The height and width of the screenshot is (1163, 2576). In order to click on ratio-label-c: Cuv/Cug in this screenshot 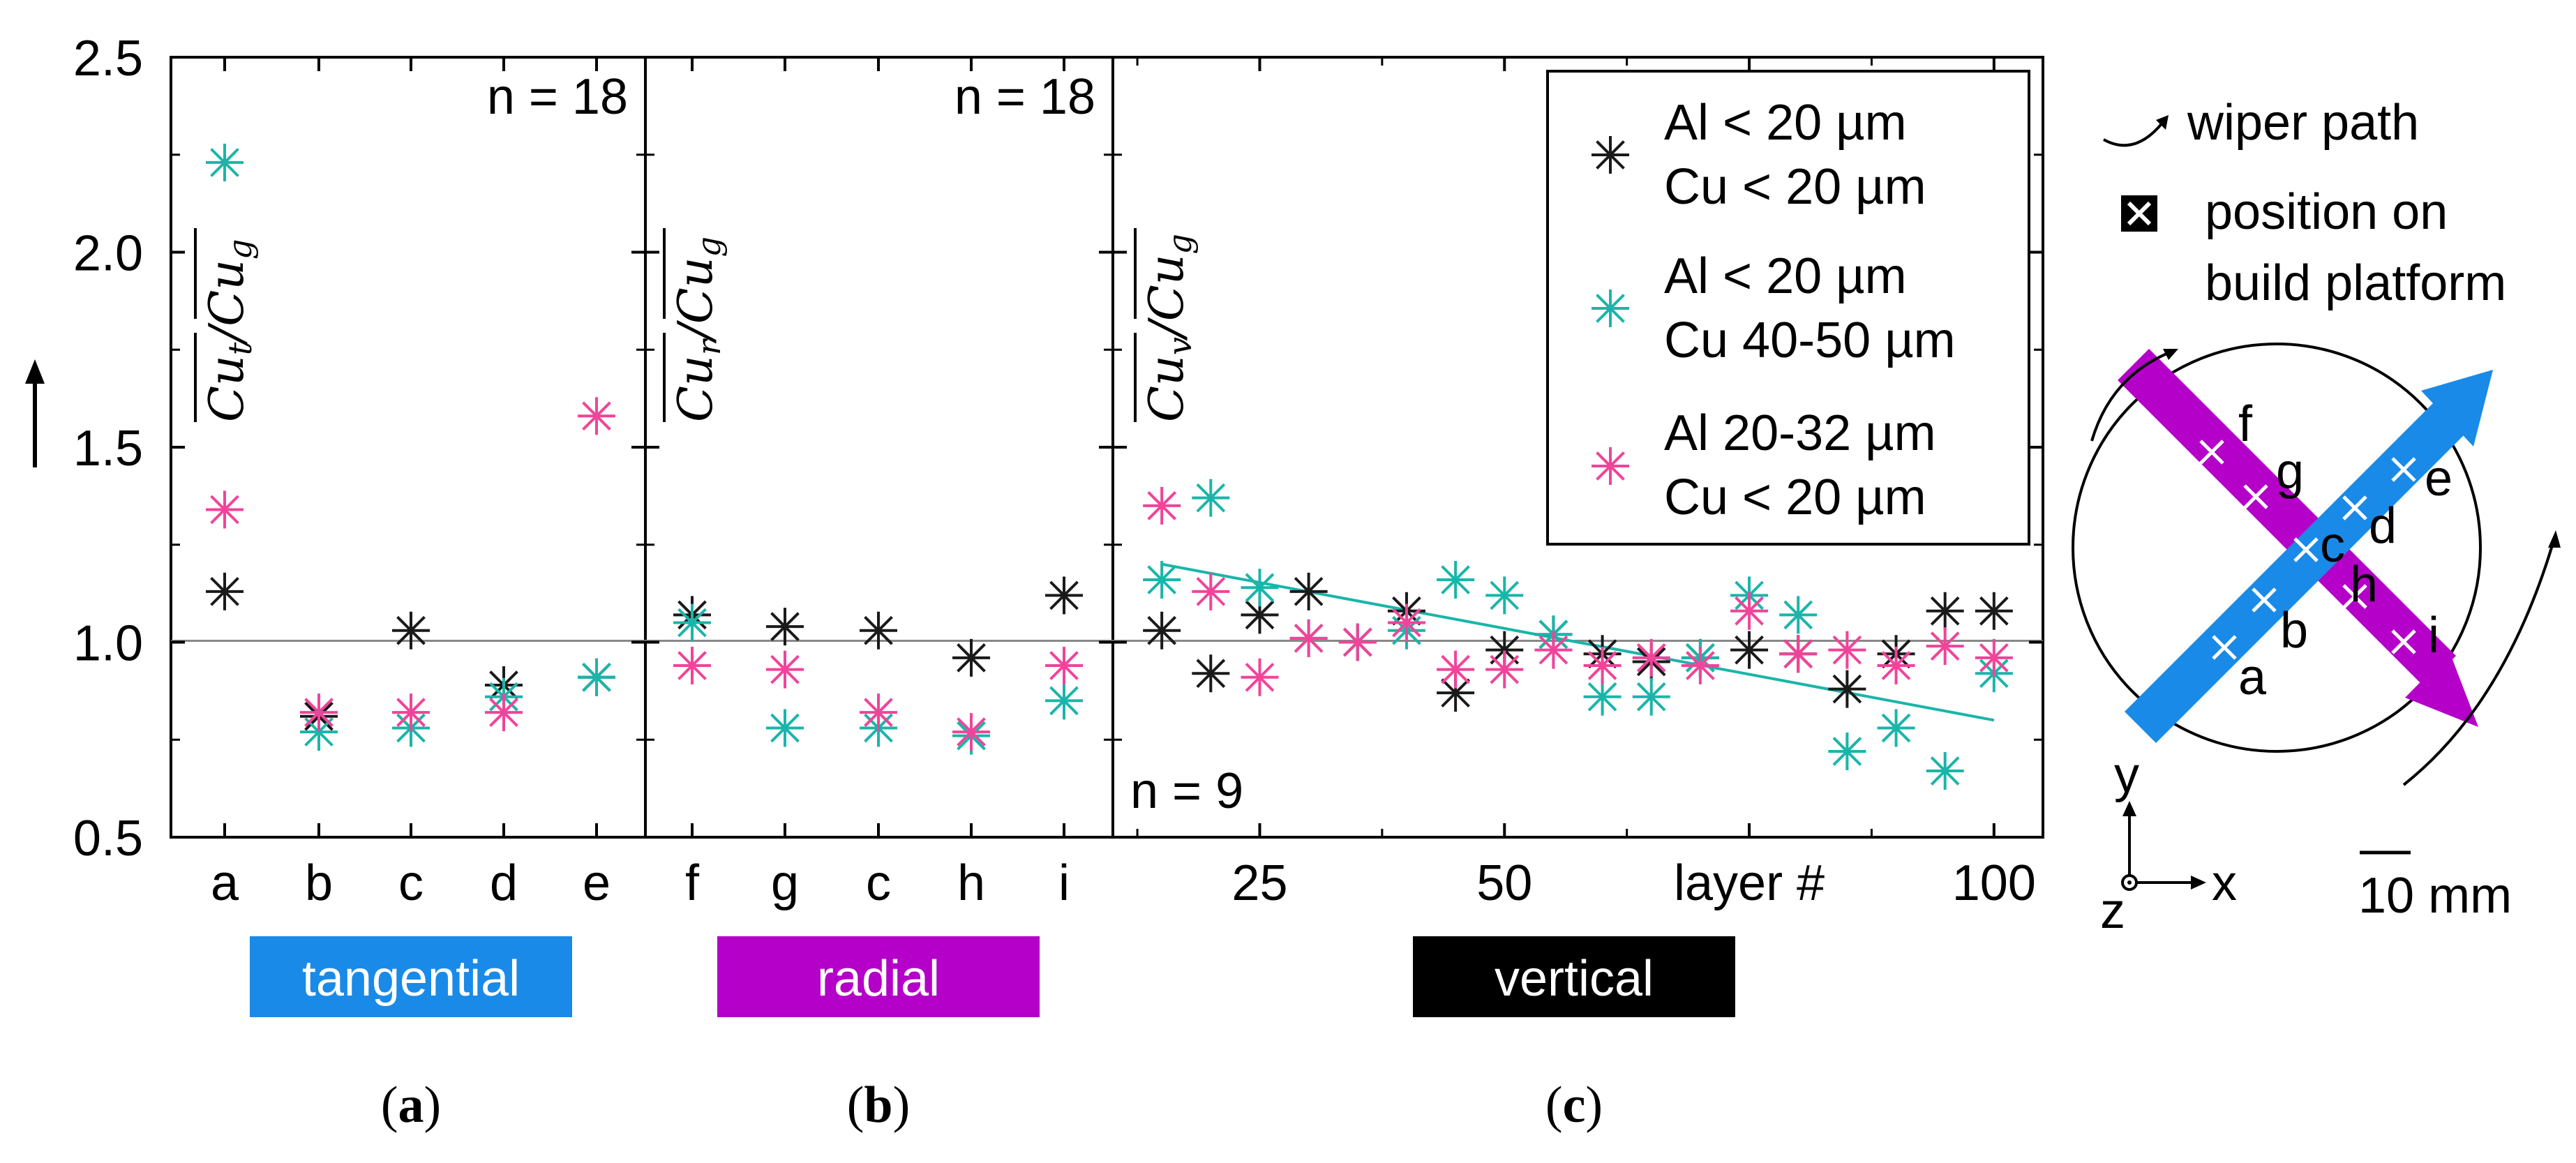, I will do `click(1166, 325)`.